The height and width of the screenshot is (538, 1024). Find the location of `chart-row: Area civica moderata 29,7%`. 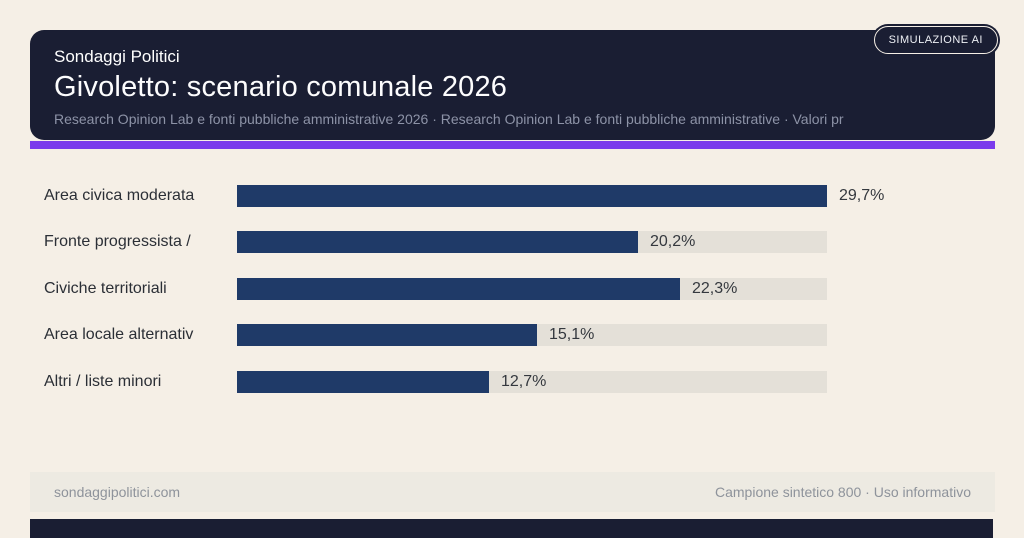

chart-row: Area civica moderata 29,7% is located at coordinates (512, 196).